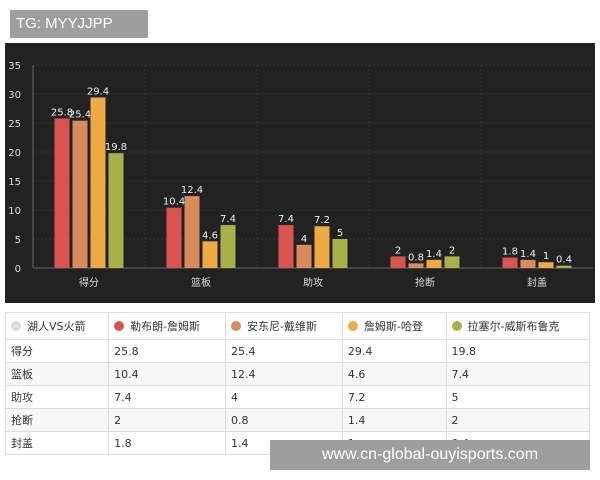  What do you see at coordinates (167, 351) in the screenshot?
I see `table-cell: 25.8` at bounding box center [167, 351].